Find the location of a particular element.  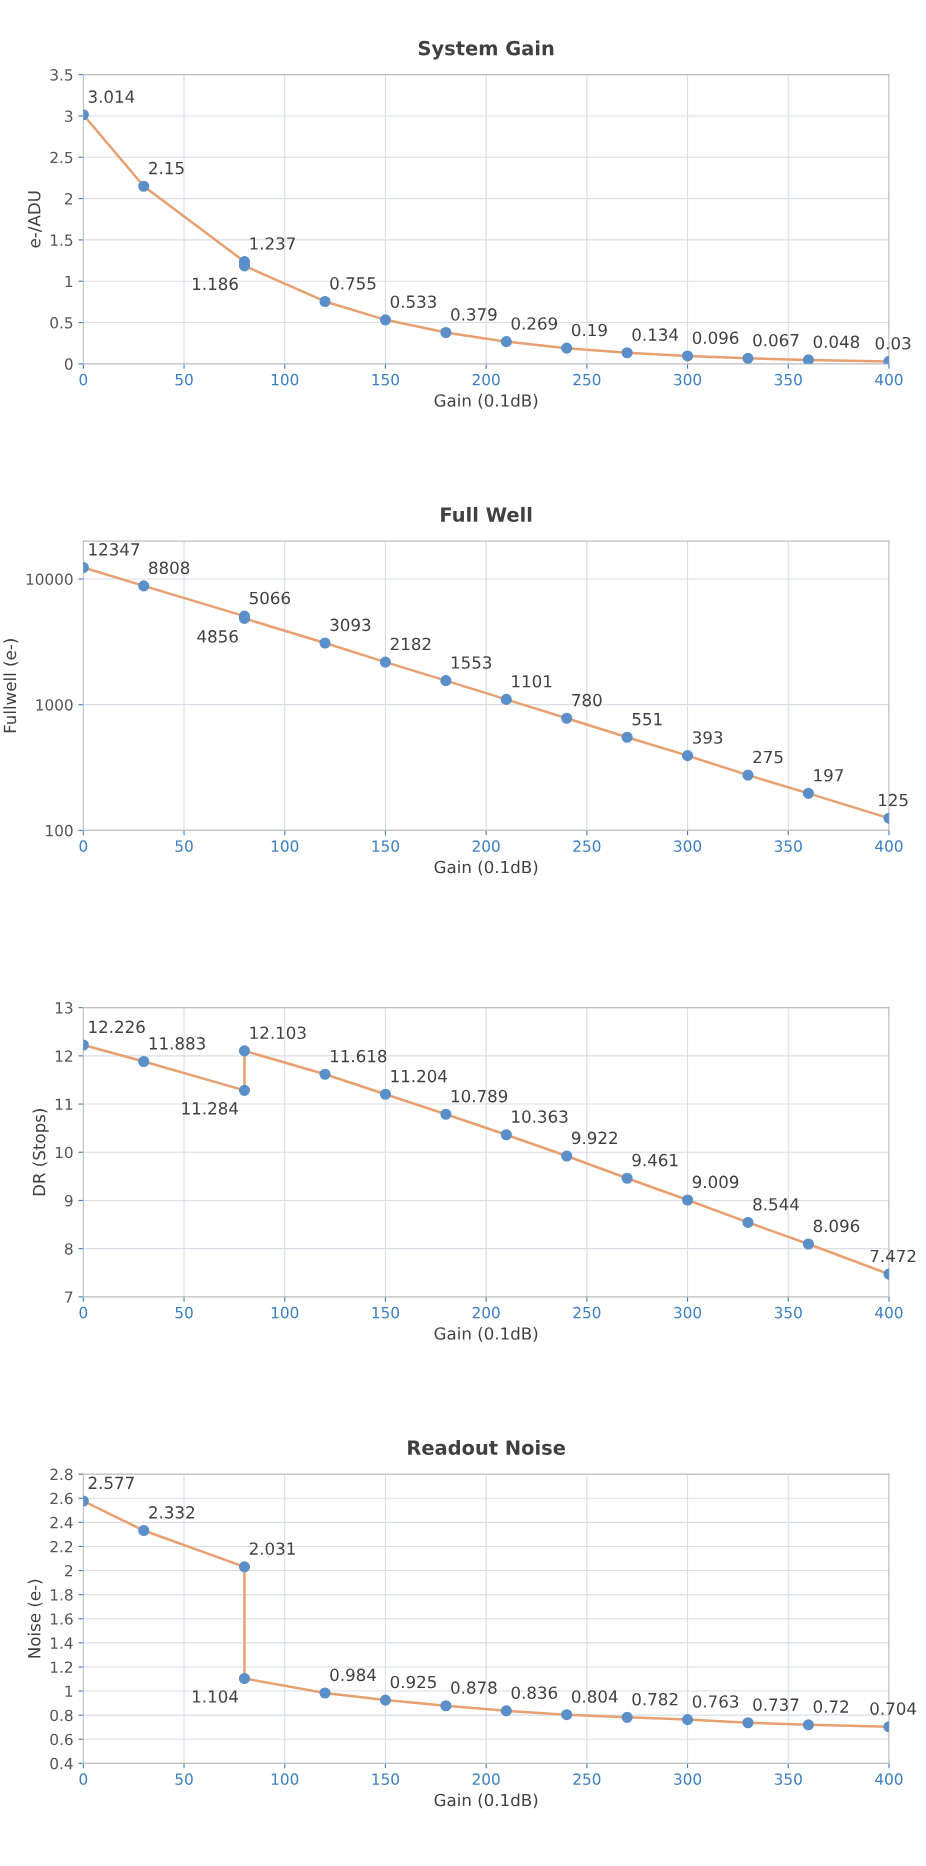

data-label: 1.104 is located at coordinates (215, 1696).